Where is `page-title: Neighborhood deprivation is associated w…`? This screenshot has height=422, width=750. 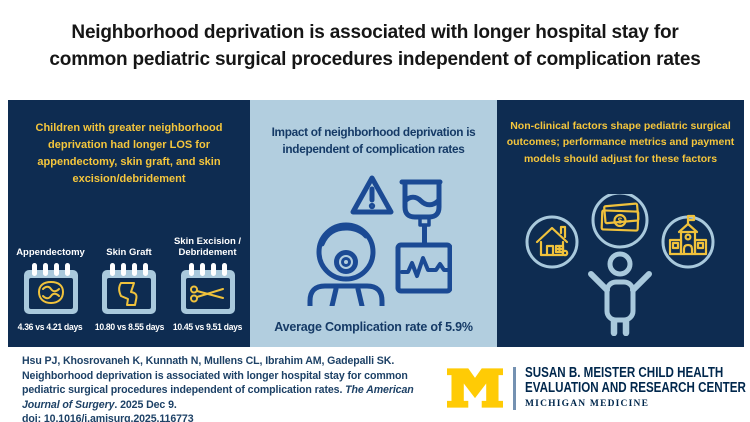
page-title: Neighborhood deprivation is associated w… is located at coordinates (375, 47).